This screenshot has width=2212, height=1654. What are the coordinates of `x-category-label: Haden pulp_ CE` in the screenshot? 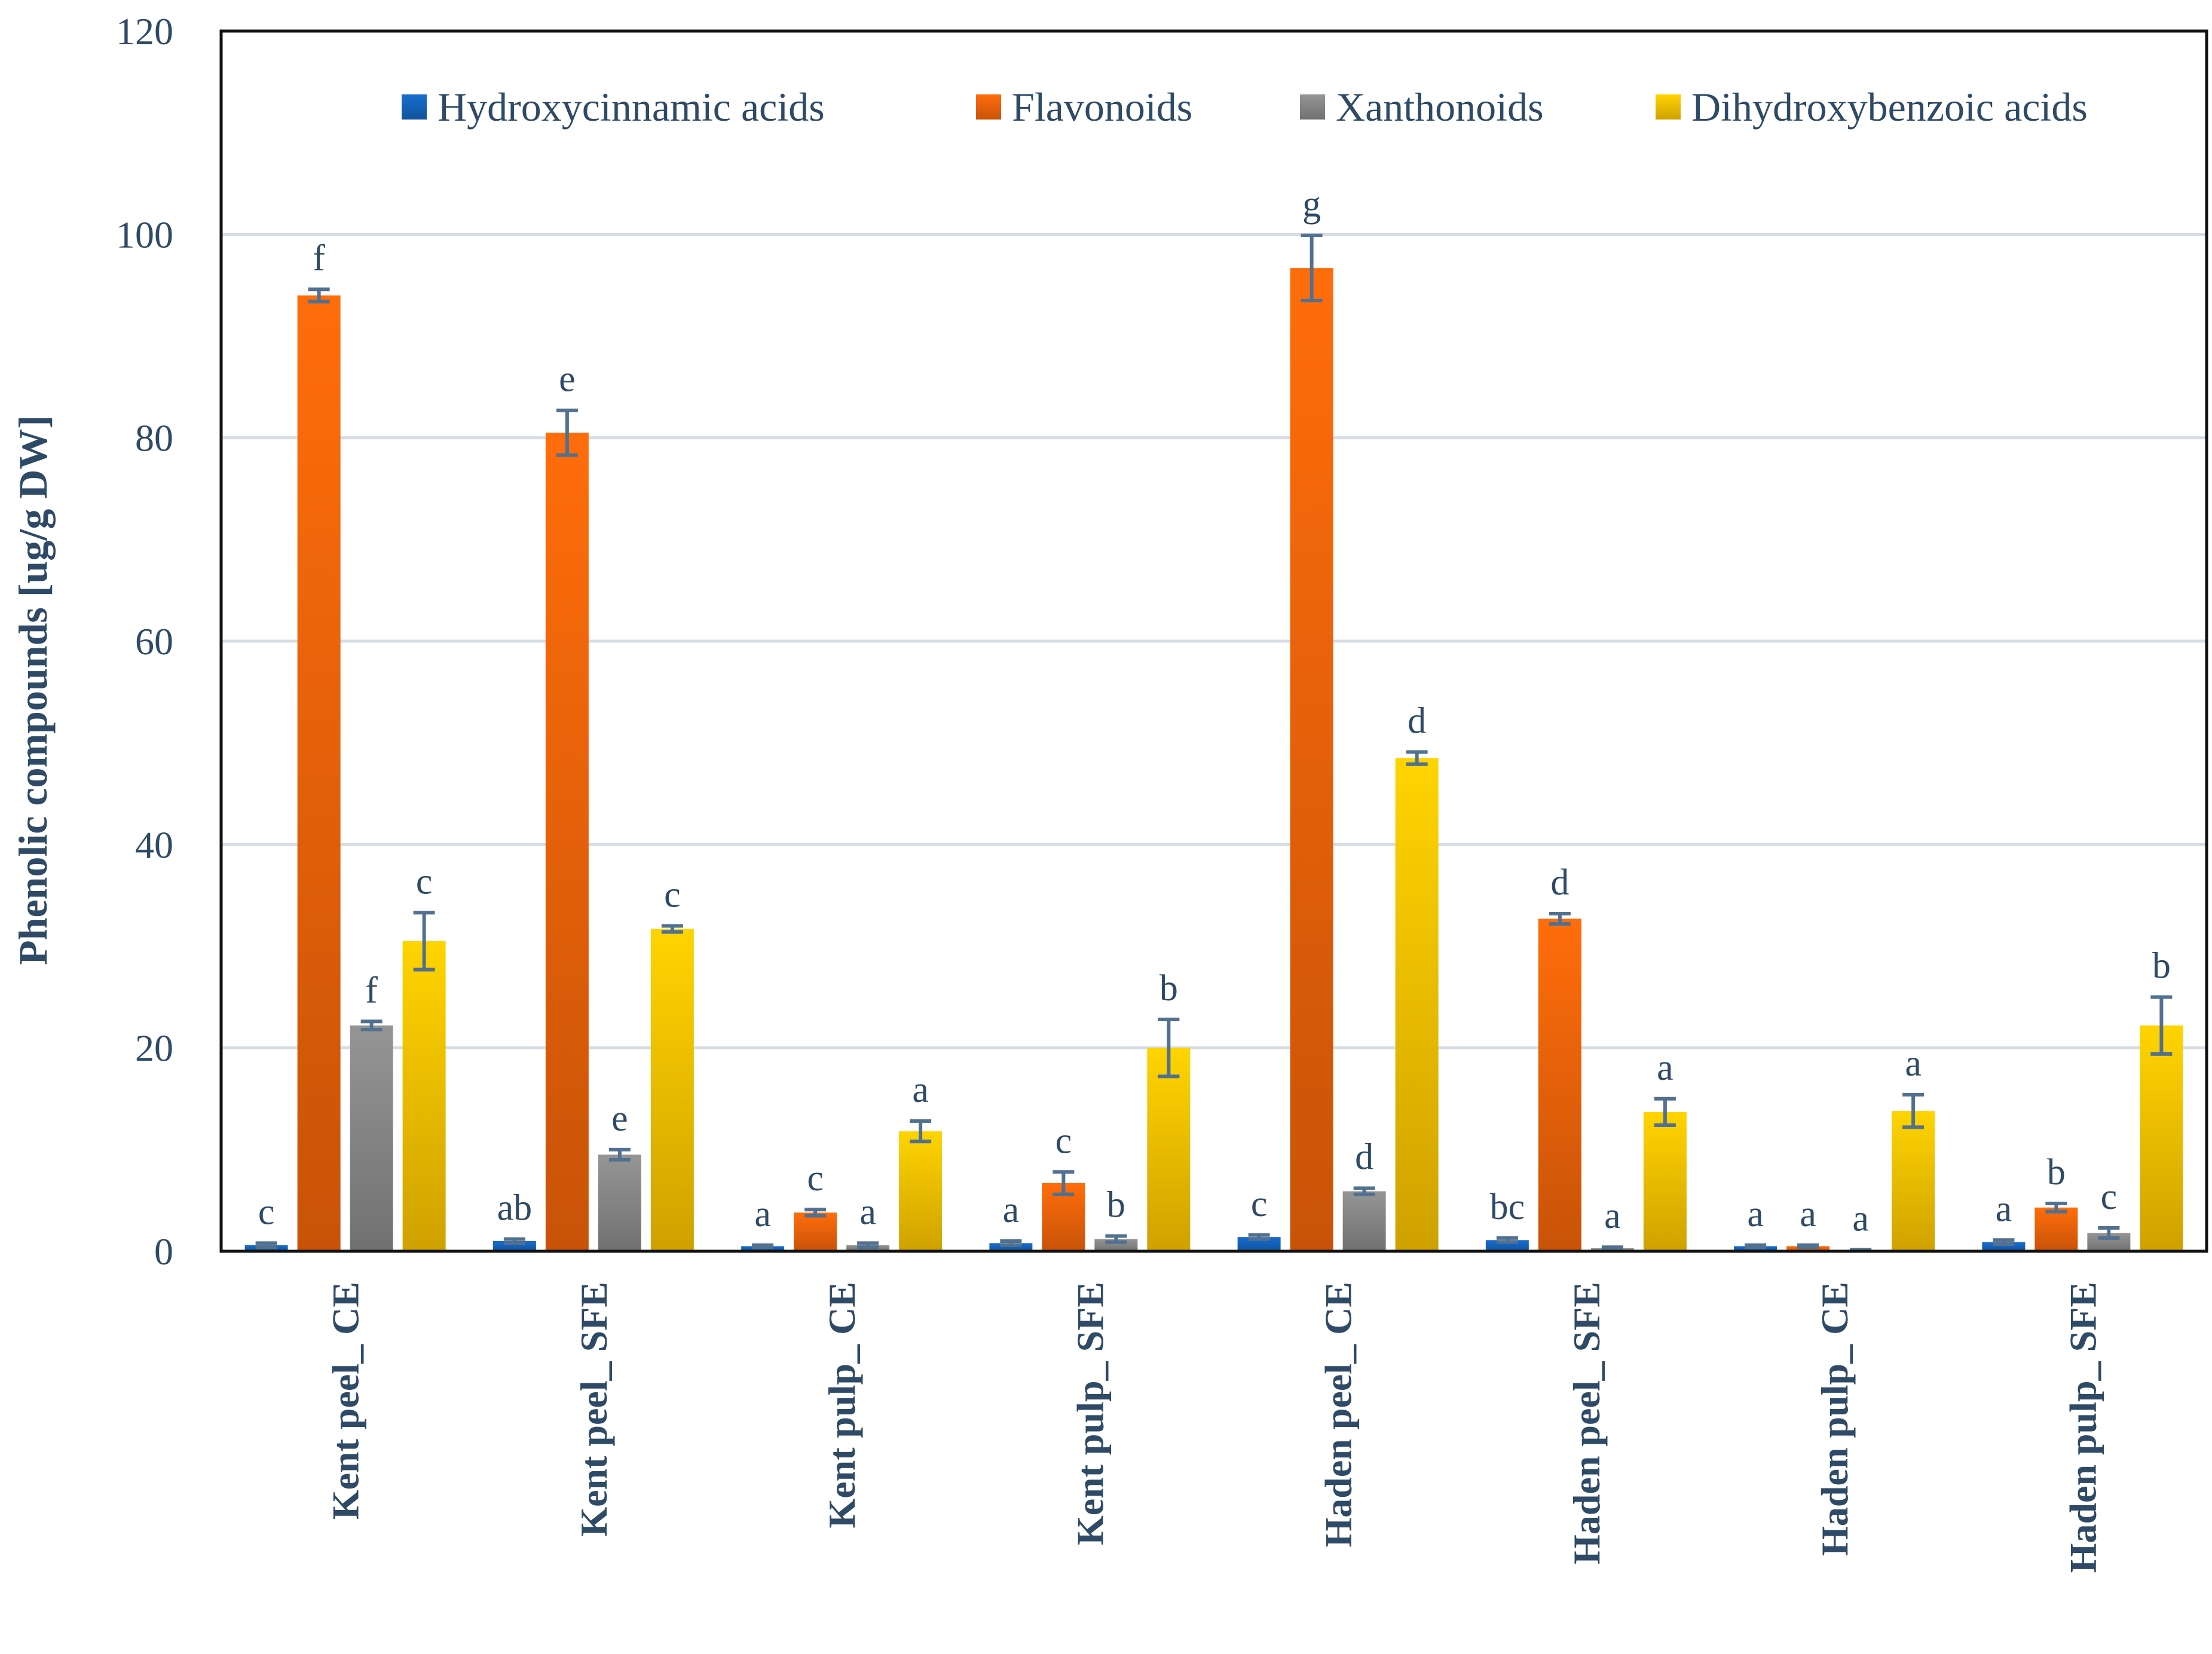 It's located at (1834, 1419).